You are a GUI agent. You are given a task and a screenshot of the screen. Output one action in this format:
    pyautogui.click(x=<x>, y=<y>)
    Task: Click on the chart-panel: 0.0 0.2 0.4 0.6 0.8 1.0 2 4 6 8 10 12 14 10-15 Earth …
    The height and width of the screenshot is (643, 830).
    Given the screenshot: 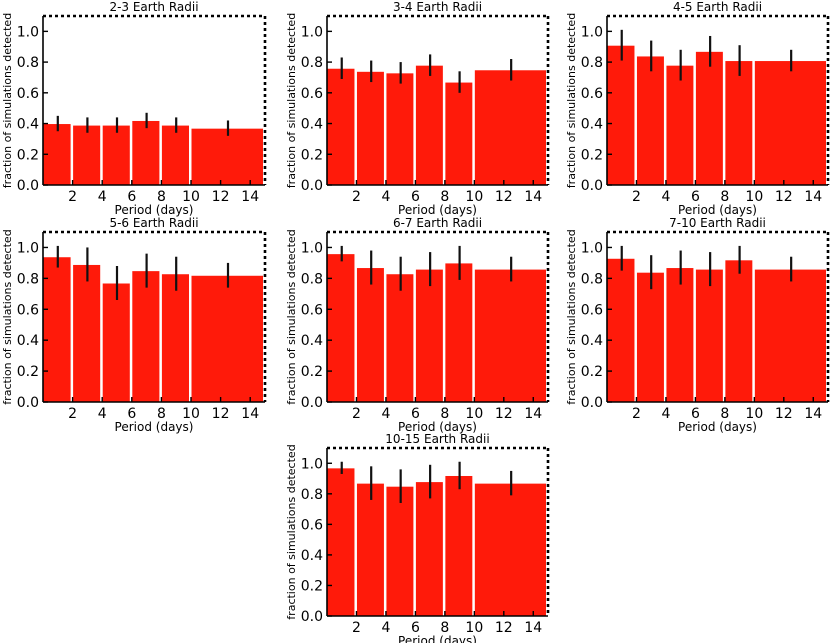 What is the action you would take?
    pyautogui.click(x=417, y=537)
    